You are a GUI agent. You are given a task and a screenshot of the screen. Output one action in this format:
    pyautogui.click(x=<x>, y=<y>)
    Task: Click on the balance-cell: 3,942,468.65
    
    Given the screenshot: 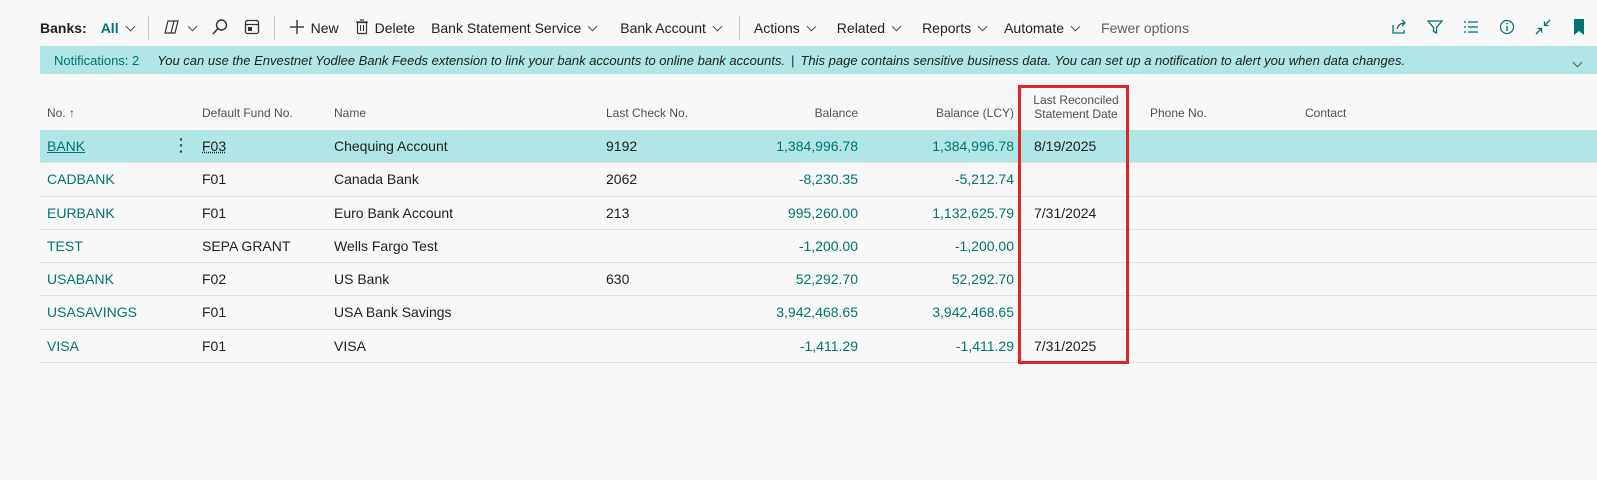 What is the action you would take?
    pyautogui.click(x=817, y=312)
    